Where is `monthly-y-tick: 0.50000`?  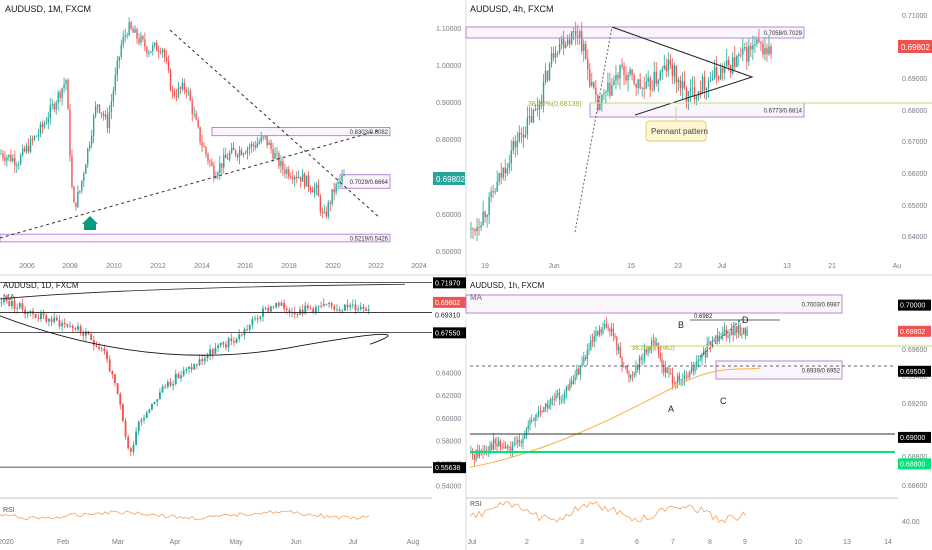 monthly-y-tick: 0.50000 is located at coordinates (448, 252).